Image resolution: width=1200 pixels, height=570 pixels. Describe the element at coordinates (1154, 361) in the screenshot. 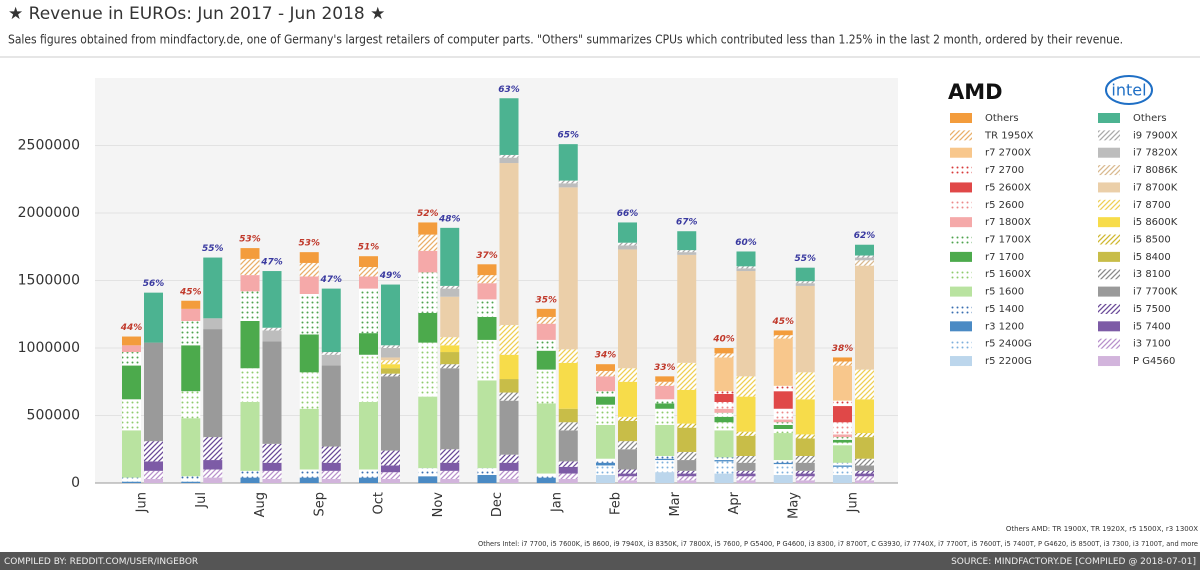

I see `legend-label: P G4560` at that location.